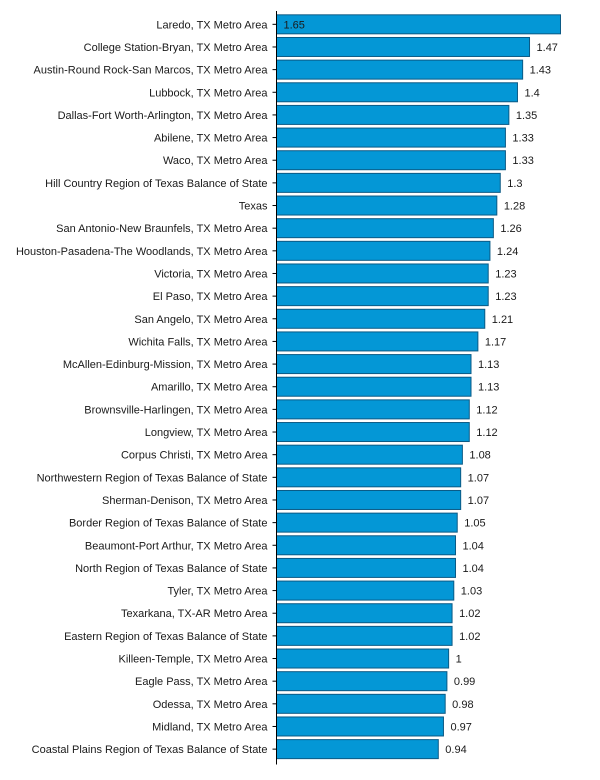 The width and height of the screenshot is (600, 780). What do you see at coordinates (201, 682) in the screenshot?
I see `y-tick-label: Eagle Pass, TX Metro Area` at bounding box center [201, 682].